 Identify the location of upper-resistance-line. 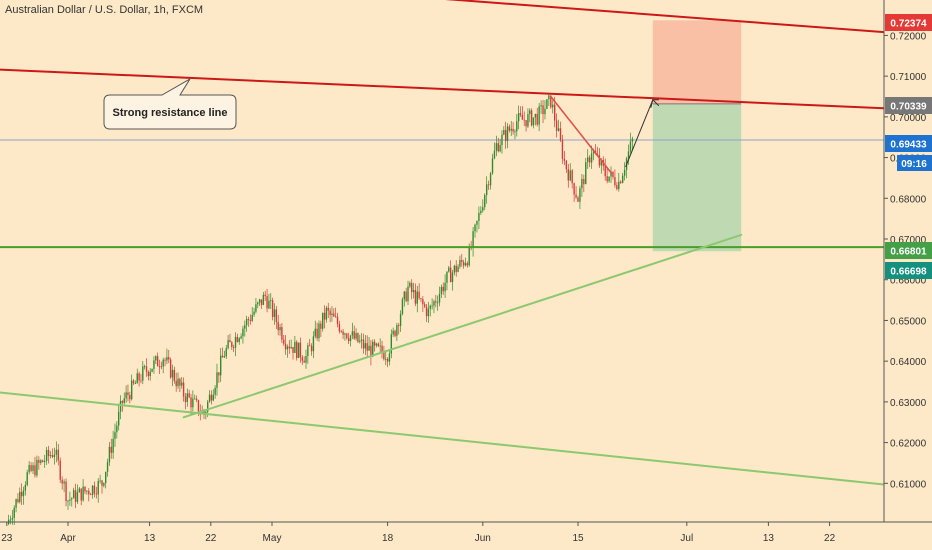
(442, 17).